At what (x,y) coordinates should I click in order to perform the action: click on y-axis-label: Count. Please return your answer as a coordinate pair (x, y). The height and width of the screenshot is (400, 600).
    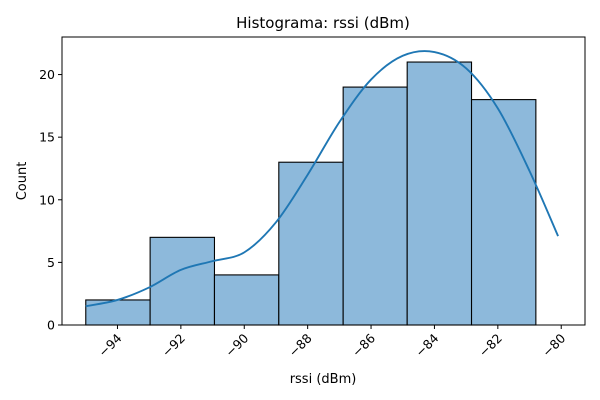
    Looking at the image, I should click on (22, 181).